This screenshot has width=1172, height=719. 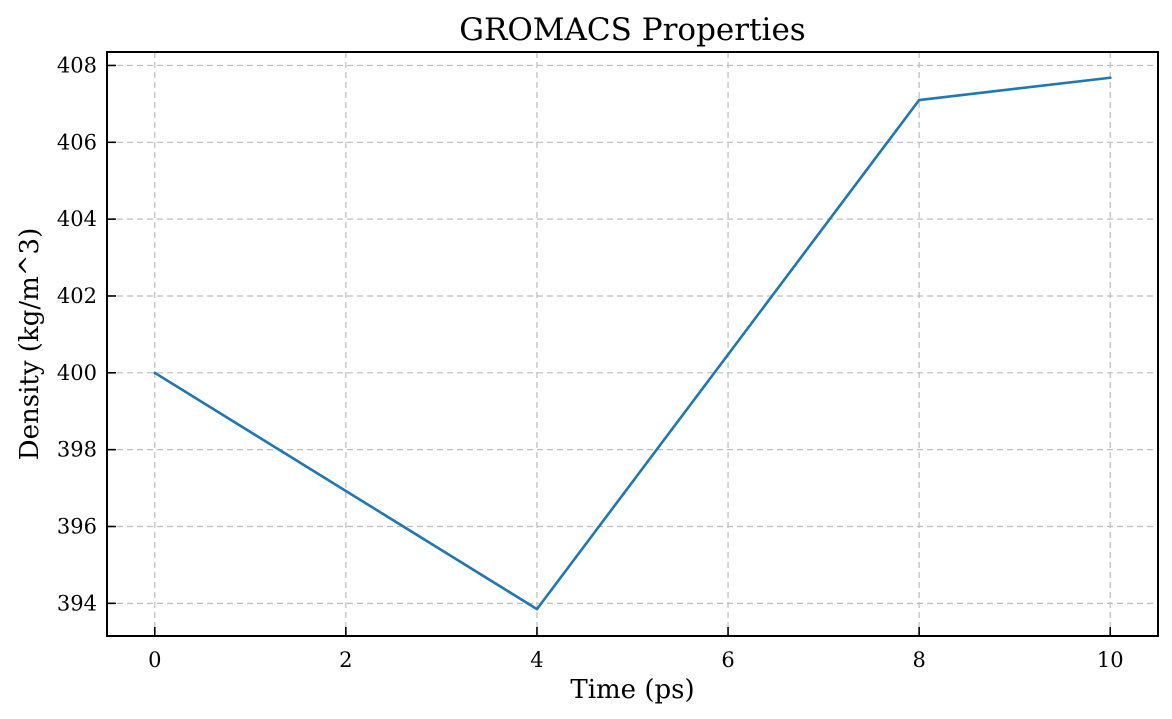 I want to click on y-tick-label: 402, so click(x=77, y=296).